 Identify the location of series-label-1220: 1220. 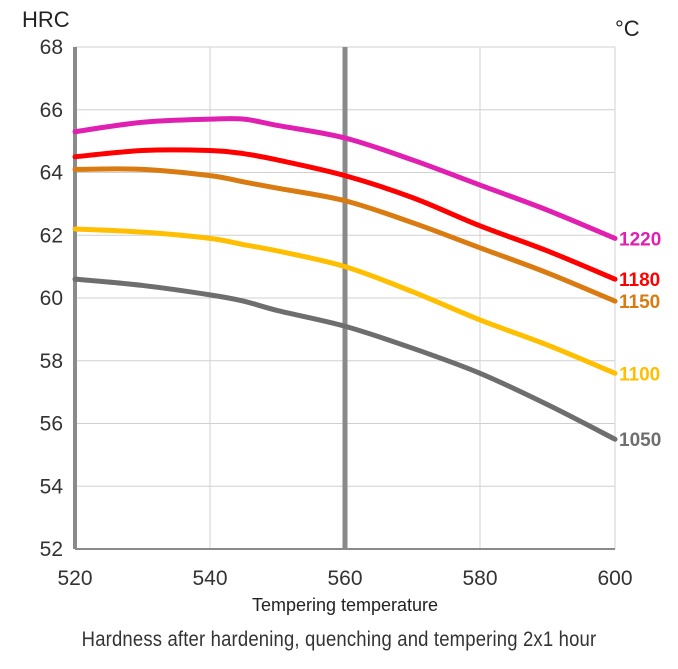
(640, 239).